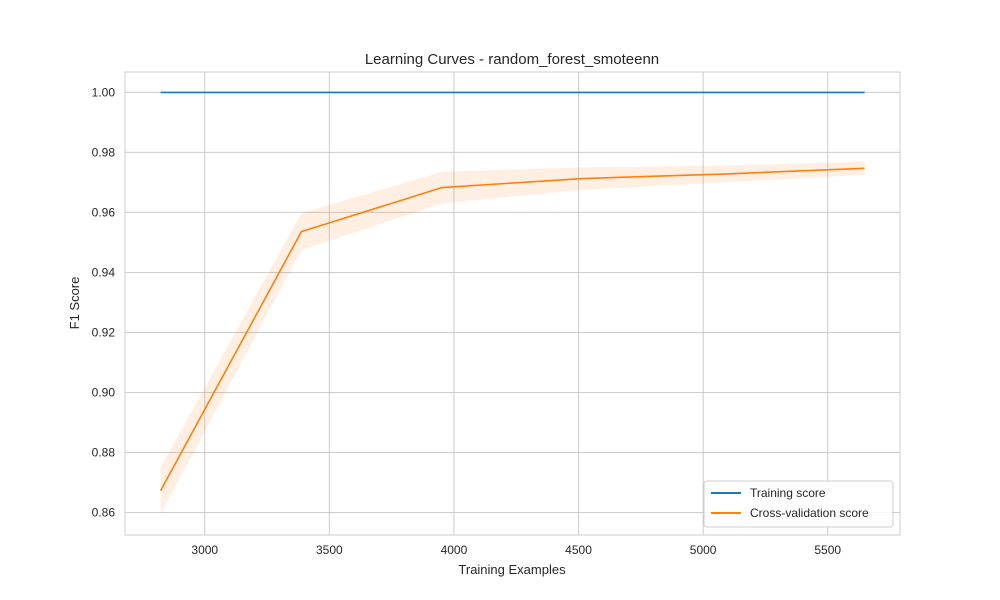  What do you see at coordinates (703, 550) in the screenshot?
I see `x-tick-label: 5000` at bounding box center [703, 550].